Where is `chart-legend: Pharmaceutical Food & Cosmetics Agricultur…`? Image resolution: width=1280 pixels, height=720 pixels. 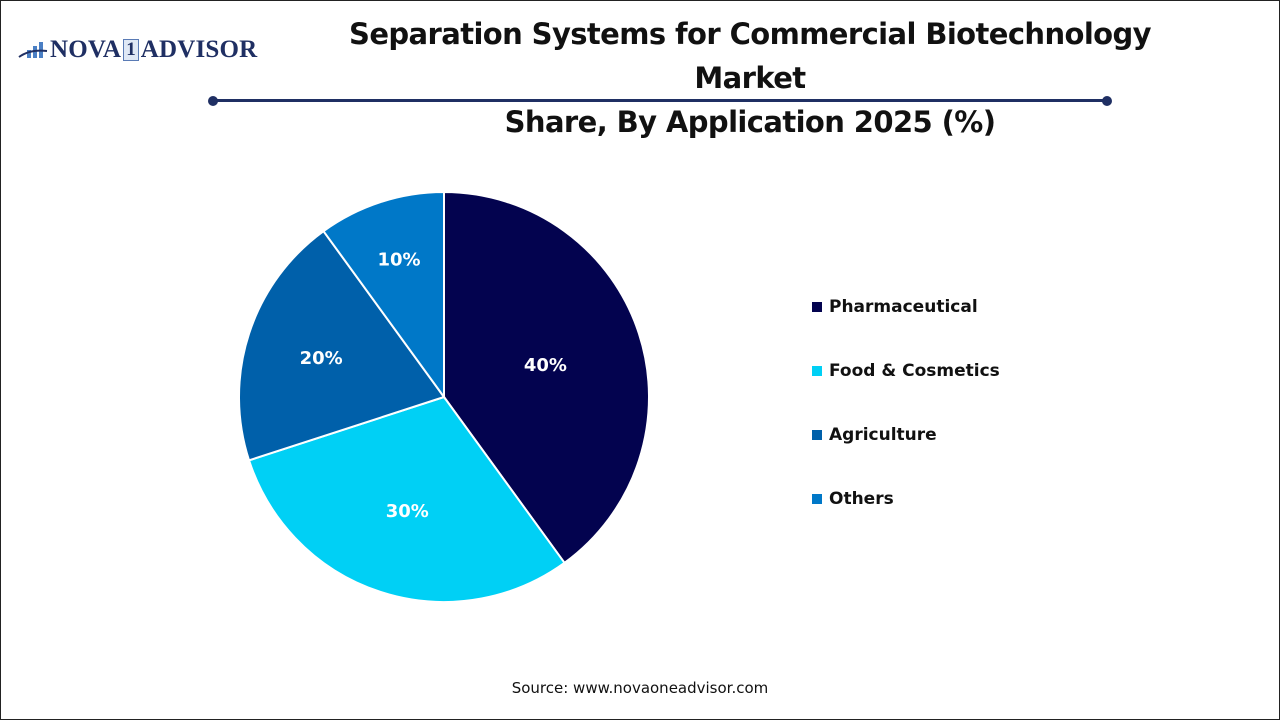 chart-legend: Pharmaceutical Food & Cosmetics Agricultur… is located at coordinates (906, 413).